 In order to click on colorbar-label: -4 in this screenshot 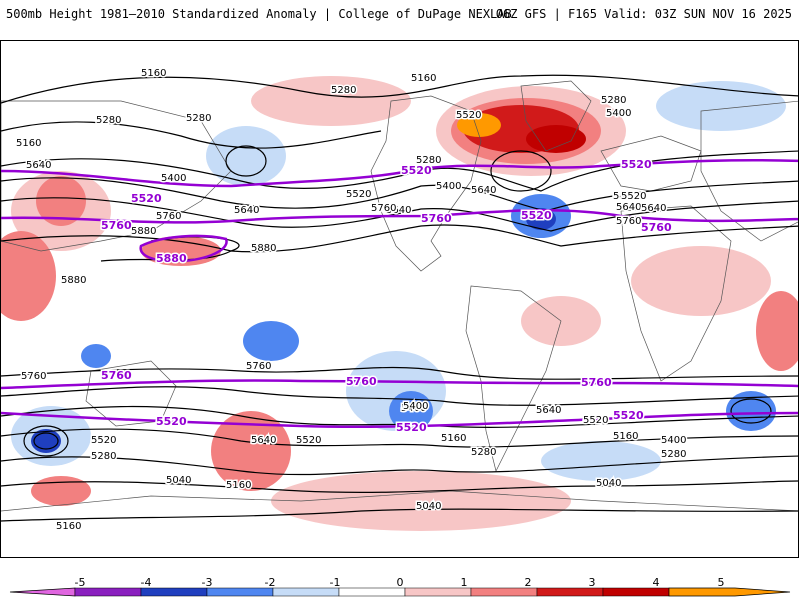, I will do `click(146, 582)`.